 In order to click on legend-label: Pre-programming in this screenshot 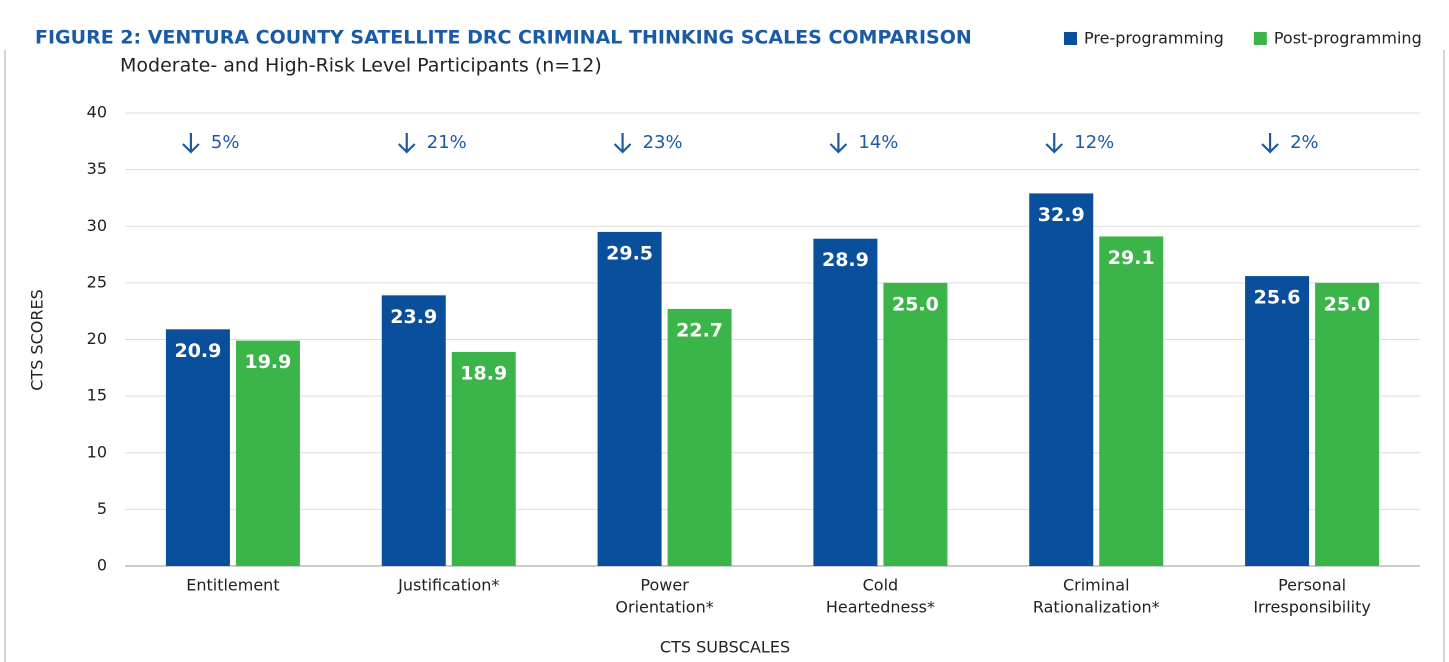, I will do `click(1154, 38)`.